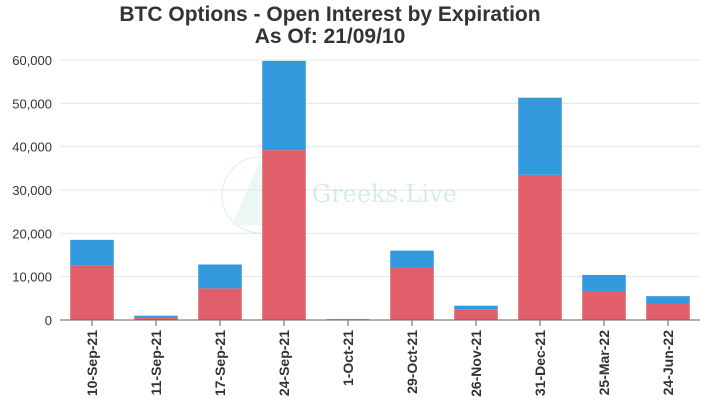 The width and height of the screenshot is (712, 407). Describe the element at coordinates (668, 363) in the screenshot. I see `x-tick-label: 24-Jun-22` at that location.